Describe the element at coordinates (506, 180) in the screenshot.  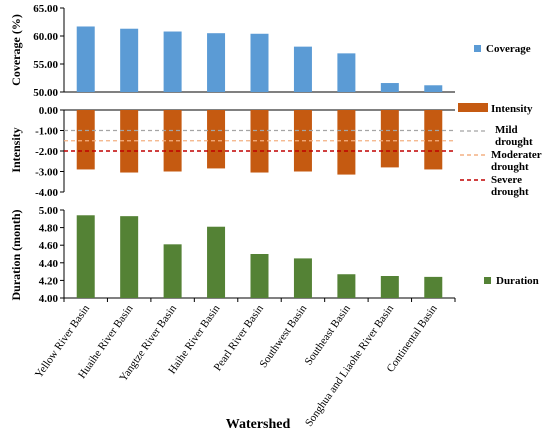
I see `legend-severe-label-1: Severe` at that location.